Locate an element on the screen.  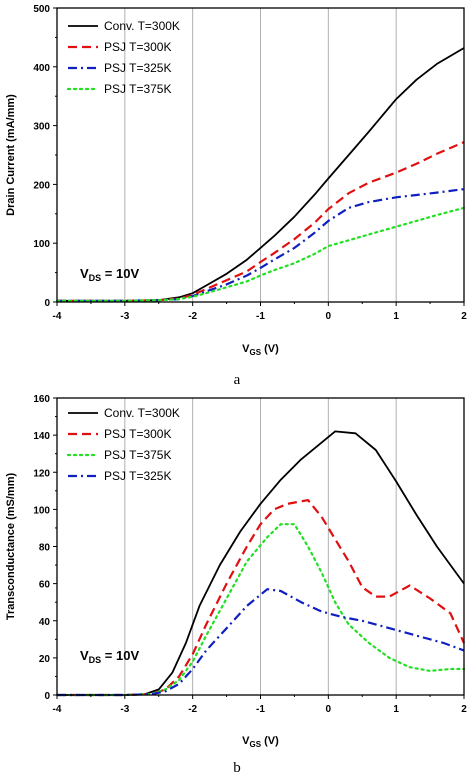
legend-label-4: PSJ T=375K is located at coordinates (138, 89).